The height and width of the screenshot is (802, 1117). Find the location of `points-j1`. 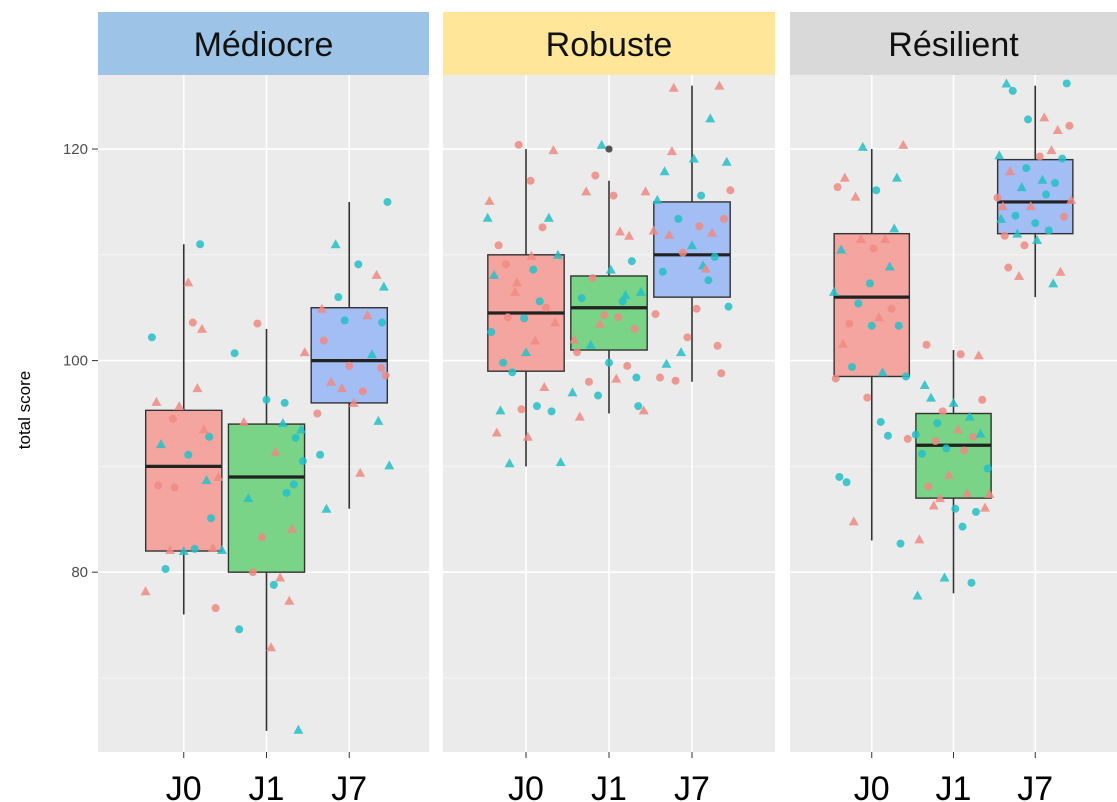

points-j1 is located at coordinates (270, 526).